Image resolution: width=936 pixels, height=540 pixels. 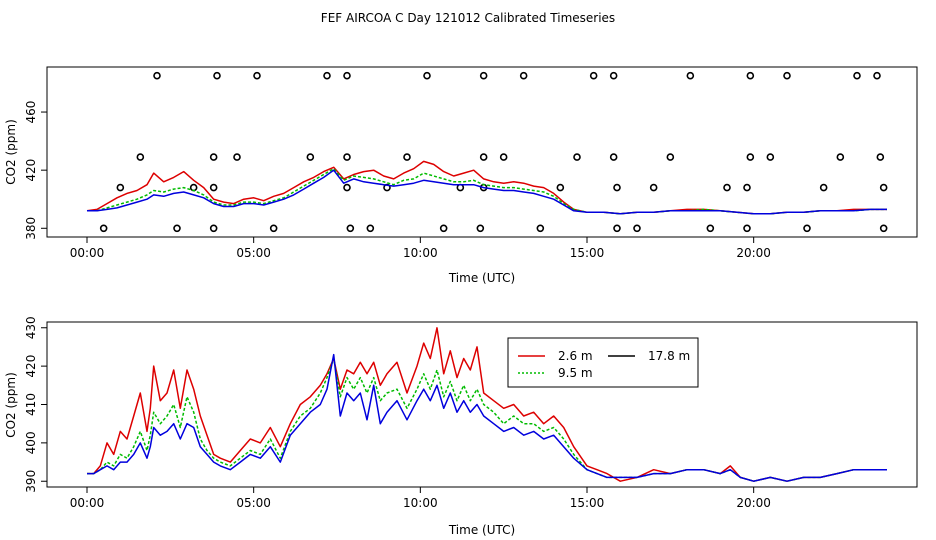 What do you see at coordinates (753, 253) in the screenshot?
I see `top-x-tick-label: 20:00` at bounding box center [753, 253].